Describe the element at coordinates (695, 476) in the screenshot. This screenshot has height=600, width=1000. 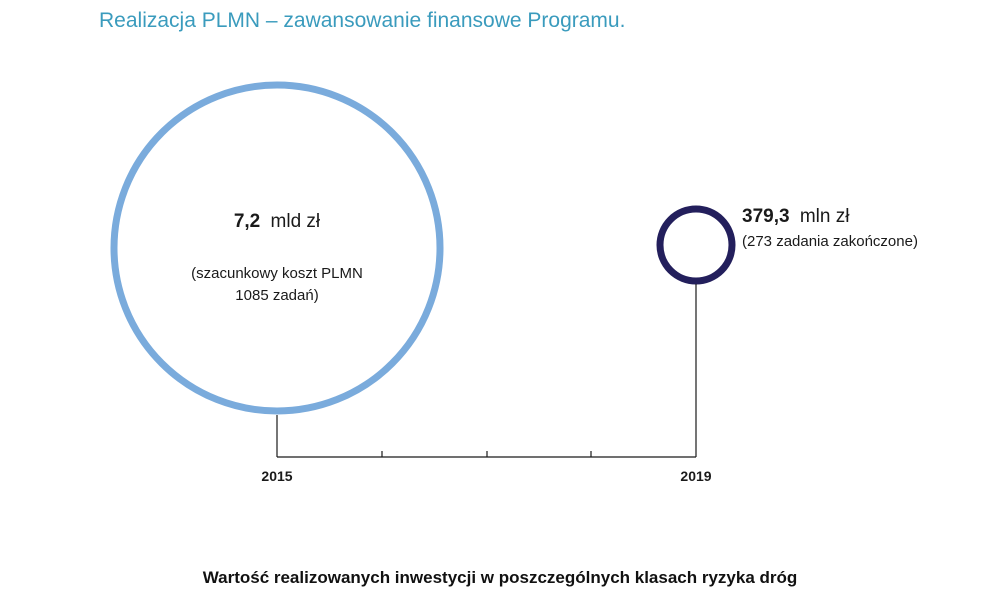
I see `year-label-2019: 2019` at that location.